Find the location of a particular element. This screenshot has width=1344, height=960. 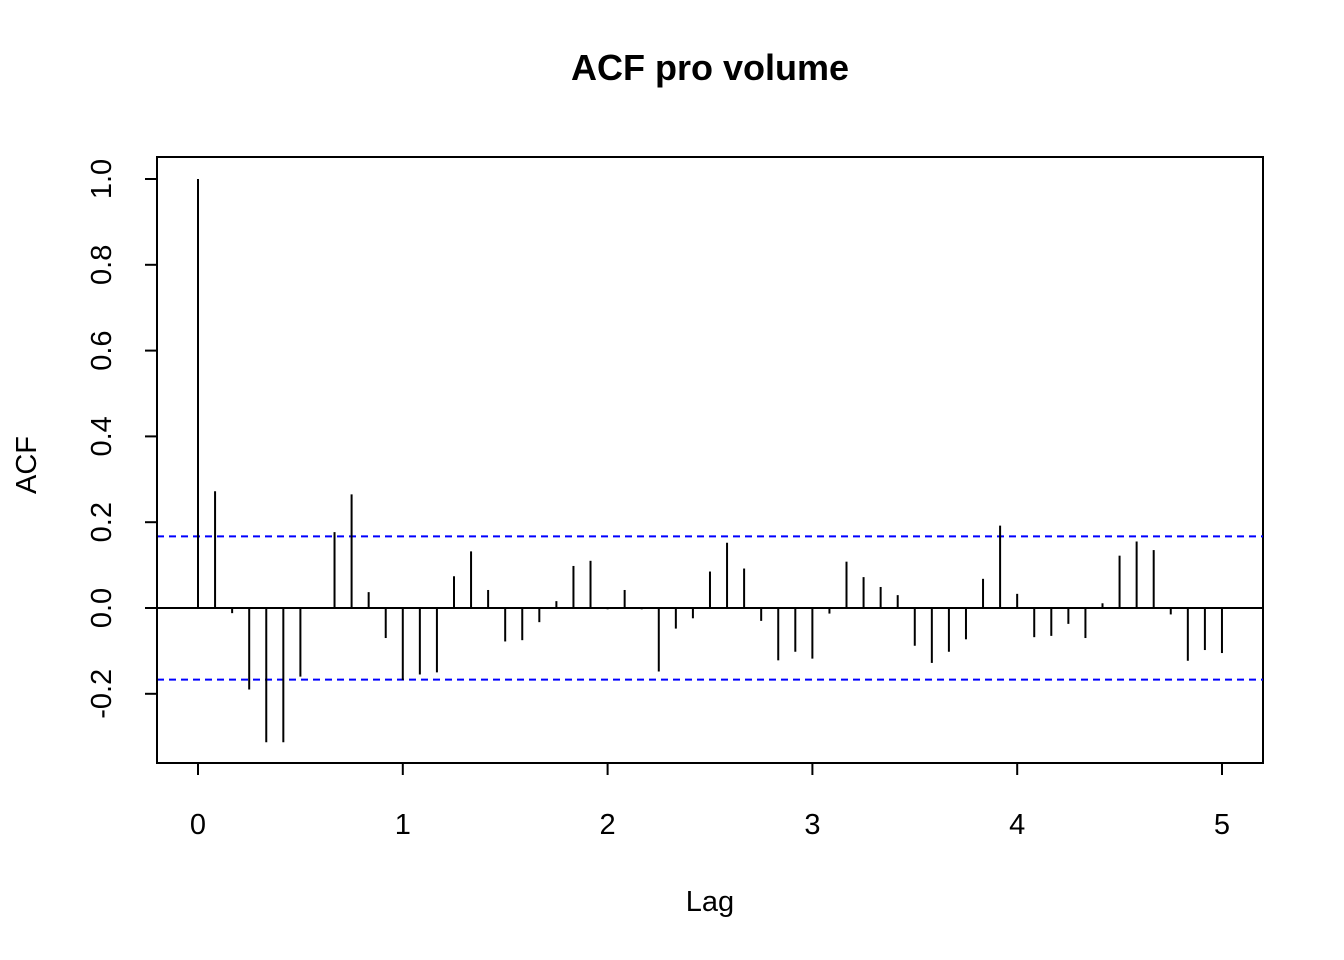

x-tick-label-3: 3 is located at coordinates (812, 825).